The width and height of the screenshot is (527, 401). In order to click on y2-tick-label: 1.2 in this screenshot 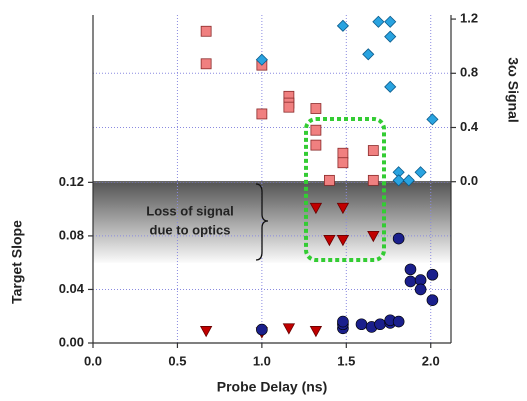, I will do `click(469, 18)`.